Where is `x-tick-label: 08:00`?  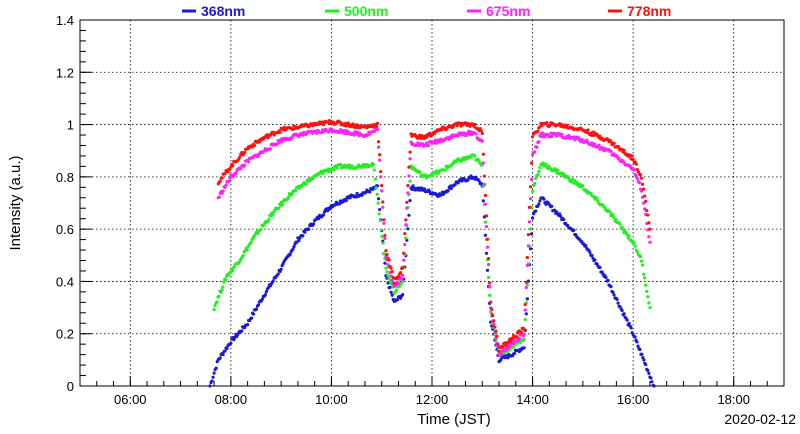
x-tick-label: 08:00 is located at coordinates (231, 399).